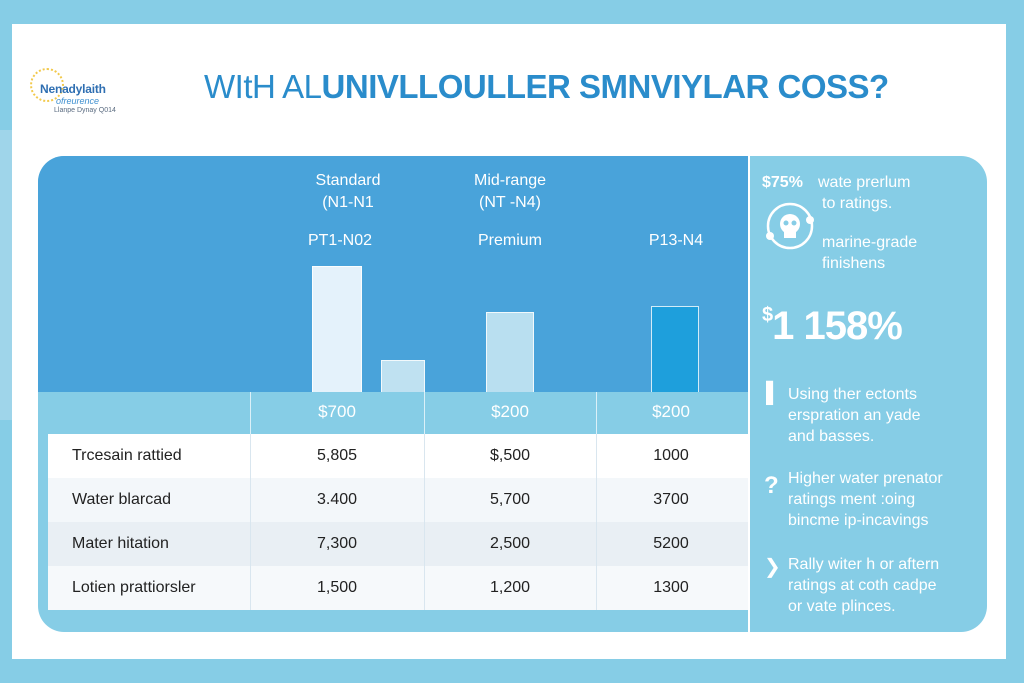  What do you see at coordinates (78, 101) in the screenshot?
I see `logo-sub: ofreurence` at bounding box center [78, 101].